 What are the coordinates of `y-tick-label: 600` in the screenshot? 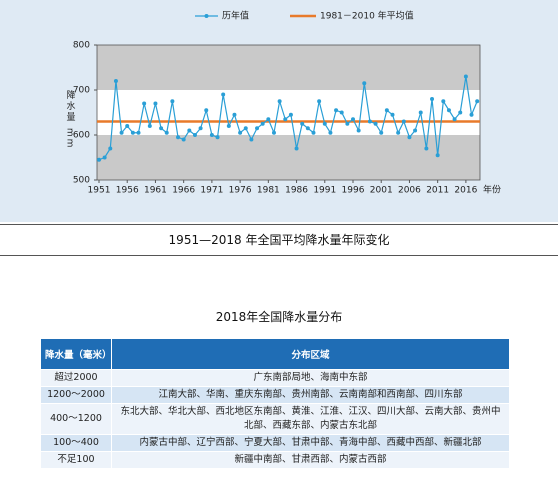 It's located at (81, 136).